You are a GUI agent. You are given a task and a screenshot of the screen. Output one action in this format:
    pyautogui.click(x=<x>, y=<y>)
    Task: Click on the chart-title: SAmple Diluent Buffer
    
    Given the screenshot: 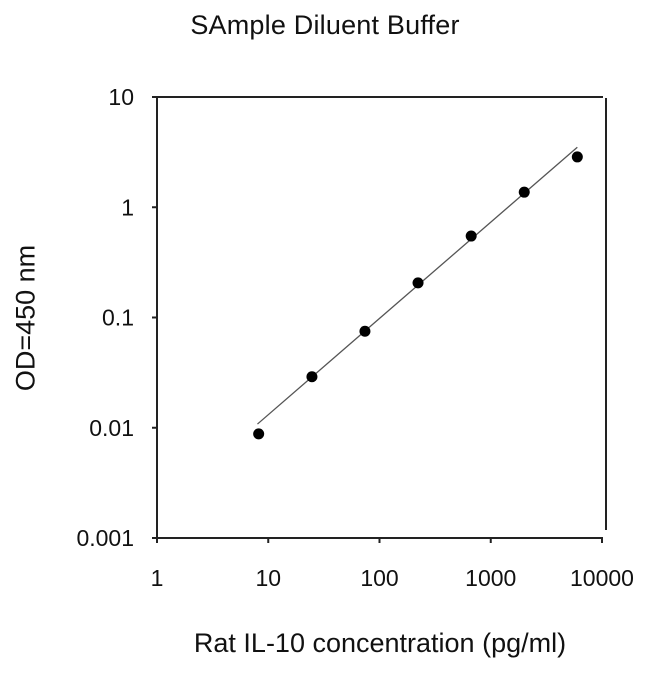 What is the action you would take?
    pyautogui.click(x=325, y=25)
    